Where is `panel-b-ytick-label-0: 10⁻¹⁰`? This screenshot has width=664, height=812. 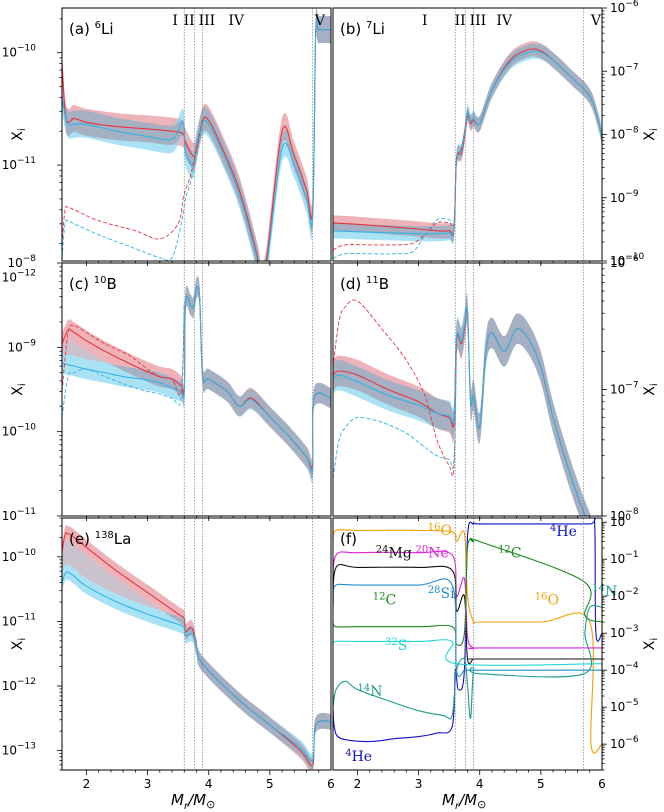 panel-b-ytick-label-0: 10⁻¹⁰ is located at coordinates (627, 260).